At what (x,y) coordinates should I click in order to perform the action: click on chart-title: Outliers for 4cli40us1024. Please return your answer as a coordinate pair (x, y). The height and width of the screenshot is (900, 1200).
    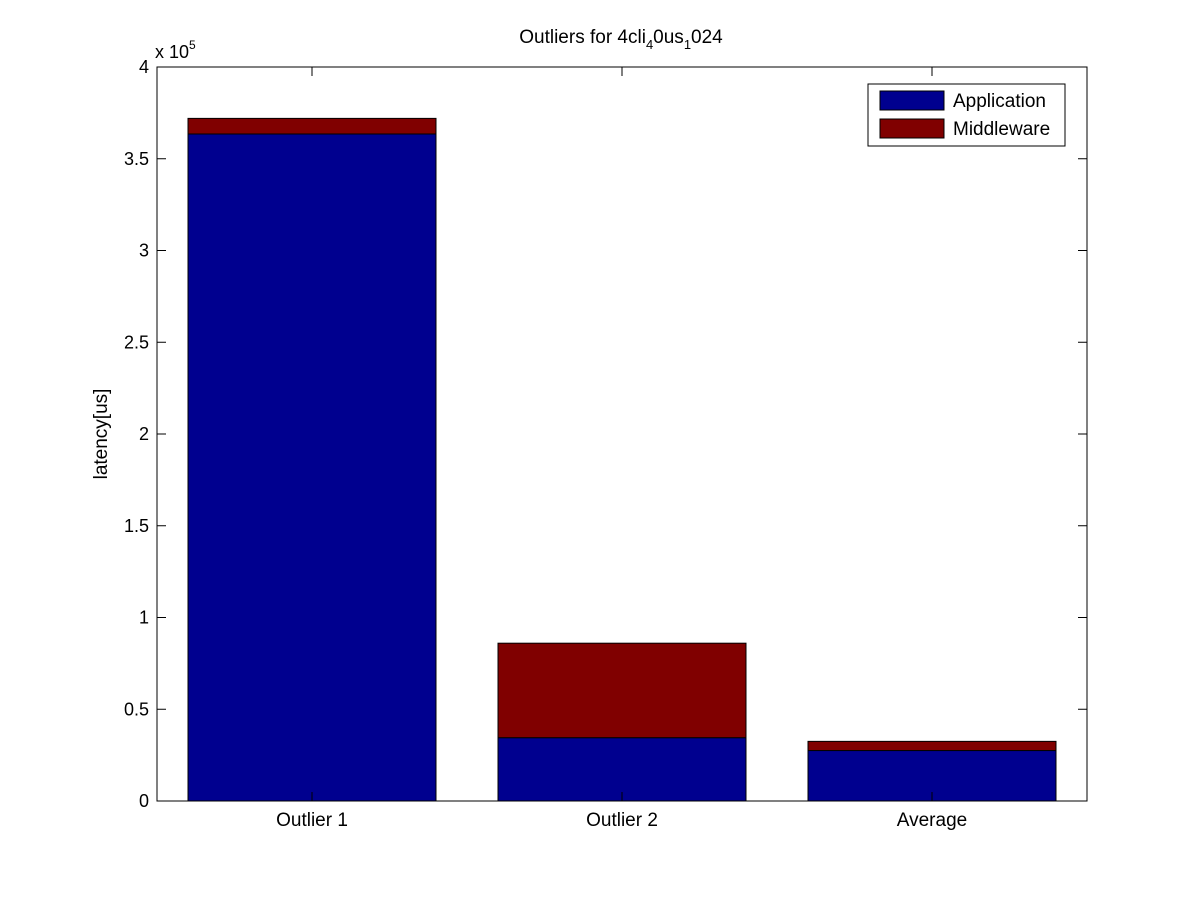
    Looking at the image, I should click on (621, 39).